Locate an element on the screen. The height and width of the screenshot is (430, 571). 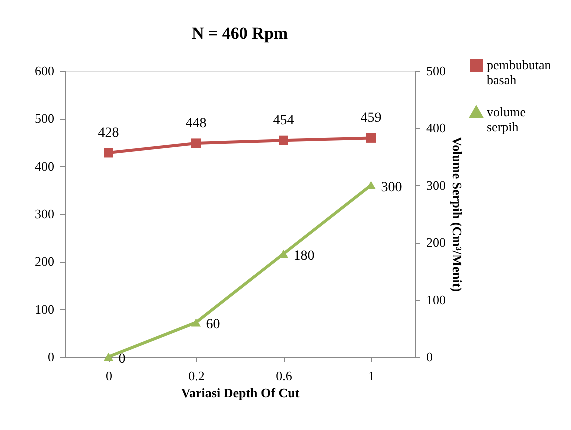
x-tick-label: 1 is located at coordinates (371, 376).